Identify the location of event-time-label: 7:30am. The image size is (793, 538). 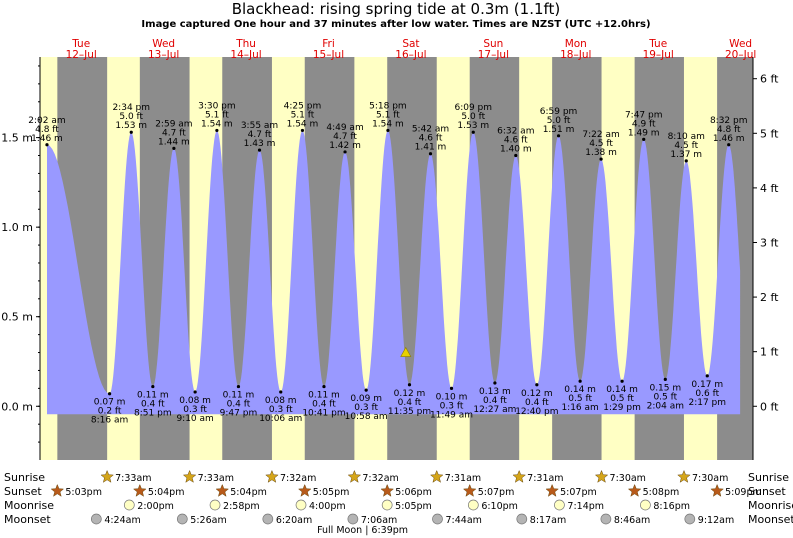
(710, 478).